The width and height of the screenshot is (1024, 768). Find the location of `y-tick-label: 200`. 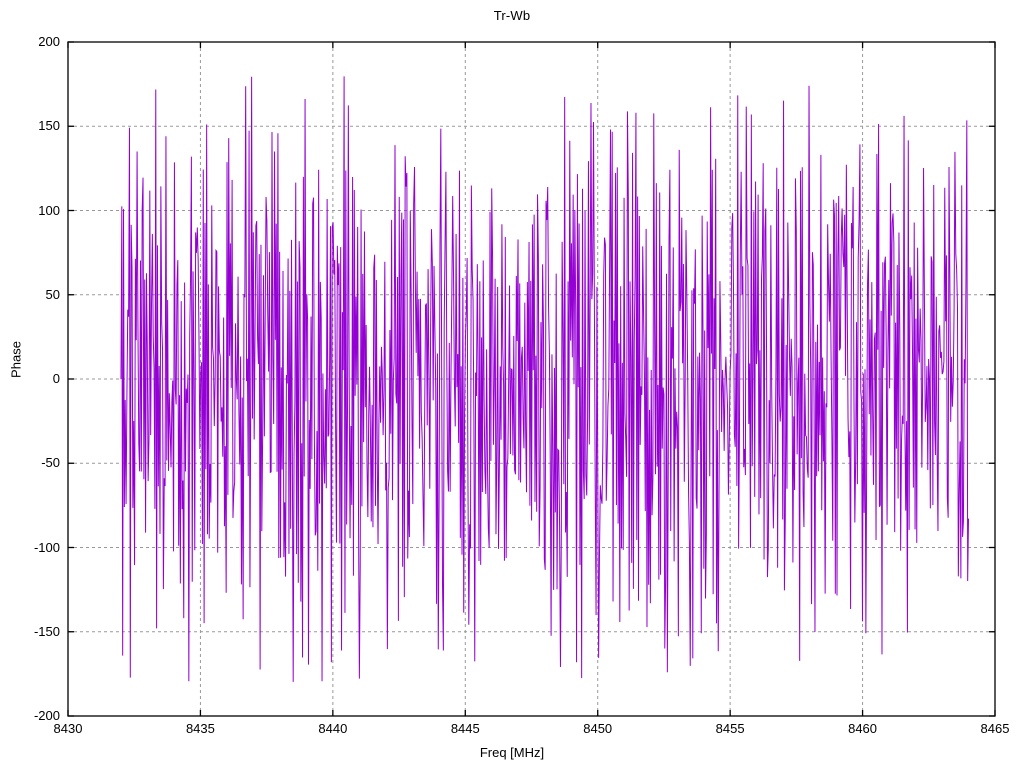

y-tick-label: 200 is located at coordinates (49, 41).